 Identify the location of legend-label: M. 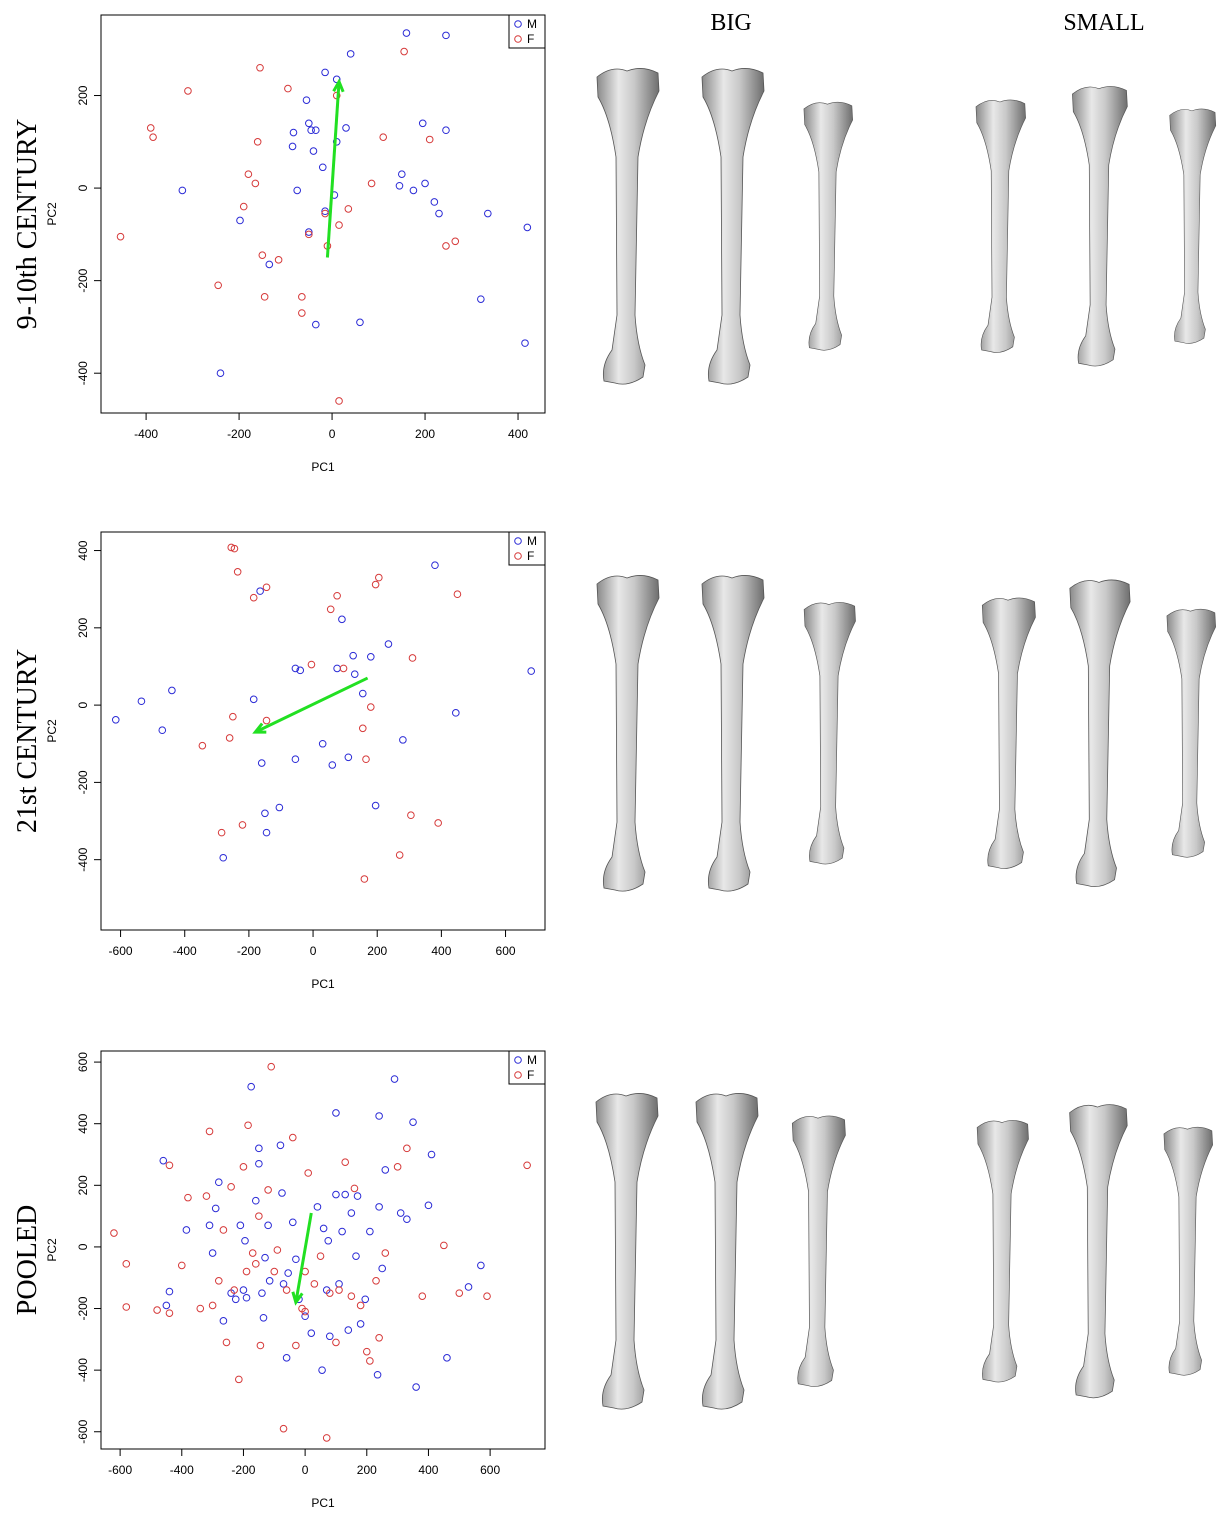
(532, 1060).